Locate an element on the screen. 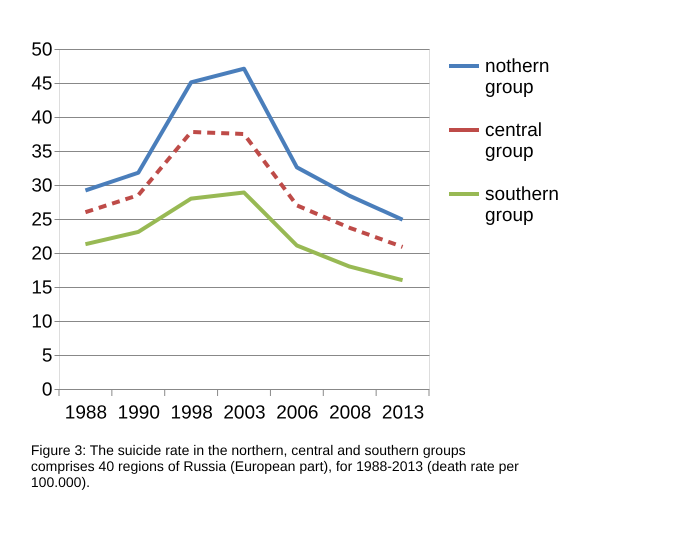 The image size is (683, 538). y-tick-label: 10 is located at coordinates (41, 322).